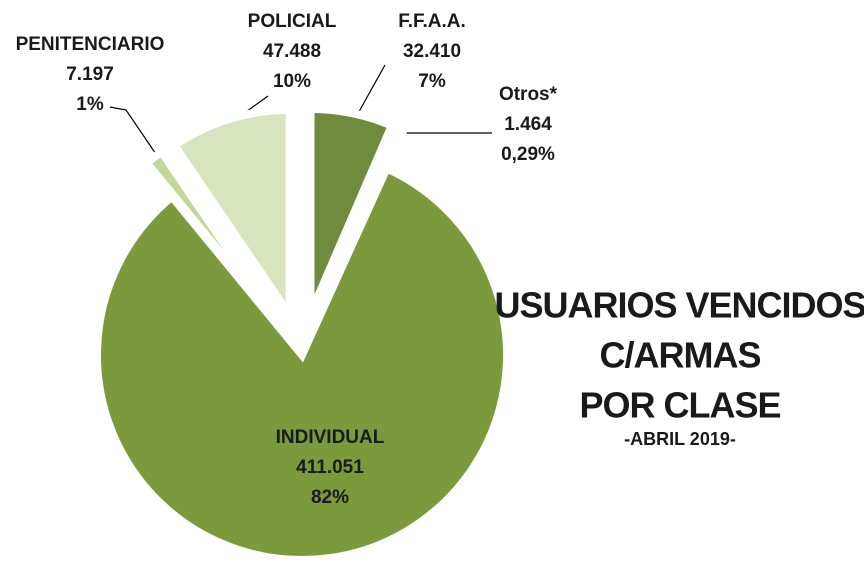 This screenshot has height=565, width=864. What do you see at coordinates (330, 467) in the screenshot?
I see `slice-value: 411.051` at bounding box center [330, 467].